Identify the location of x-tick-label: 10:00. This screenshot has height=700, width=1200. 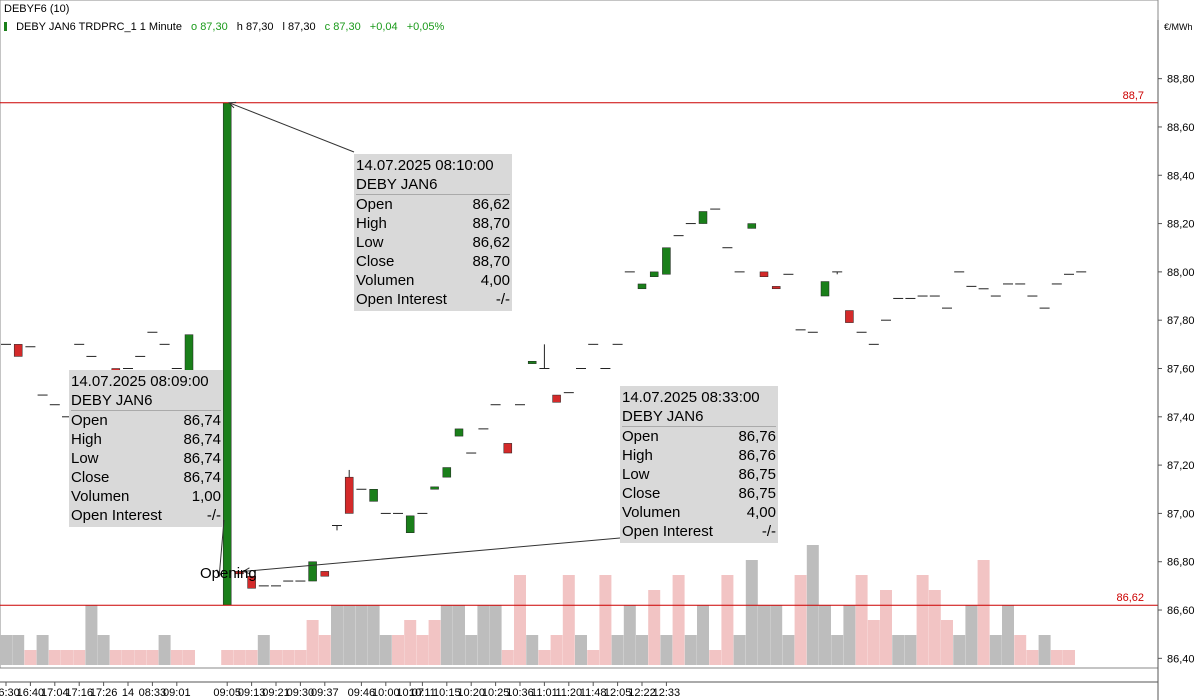
(386, 693).